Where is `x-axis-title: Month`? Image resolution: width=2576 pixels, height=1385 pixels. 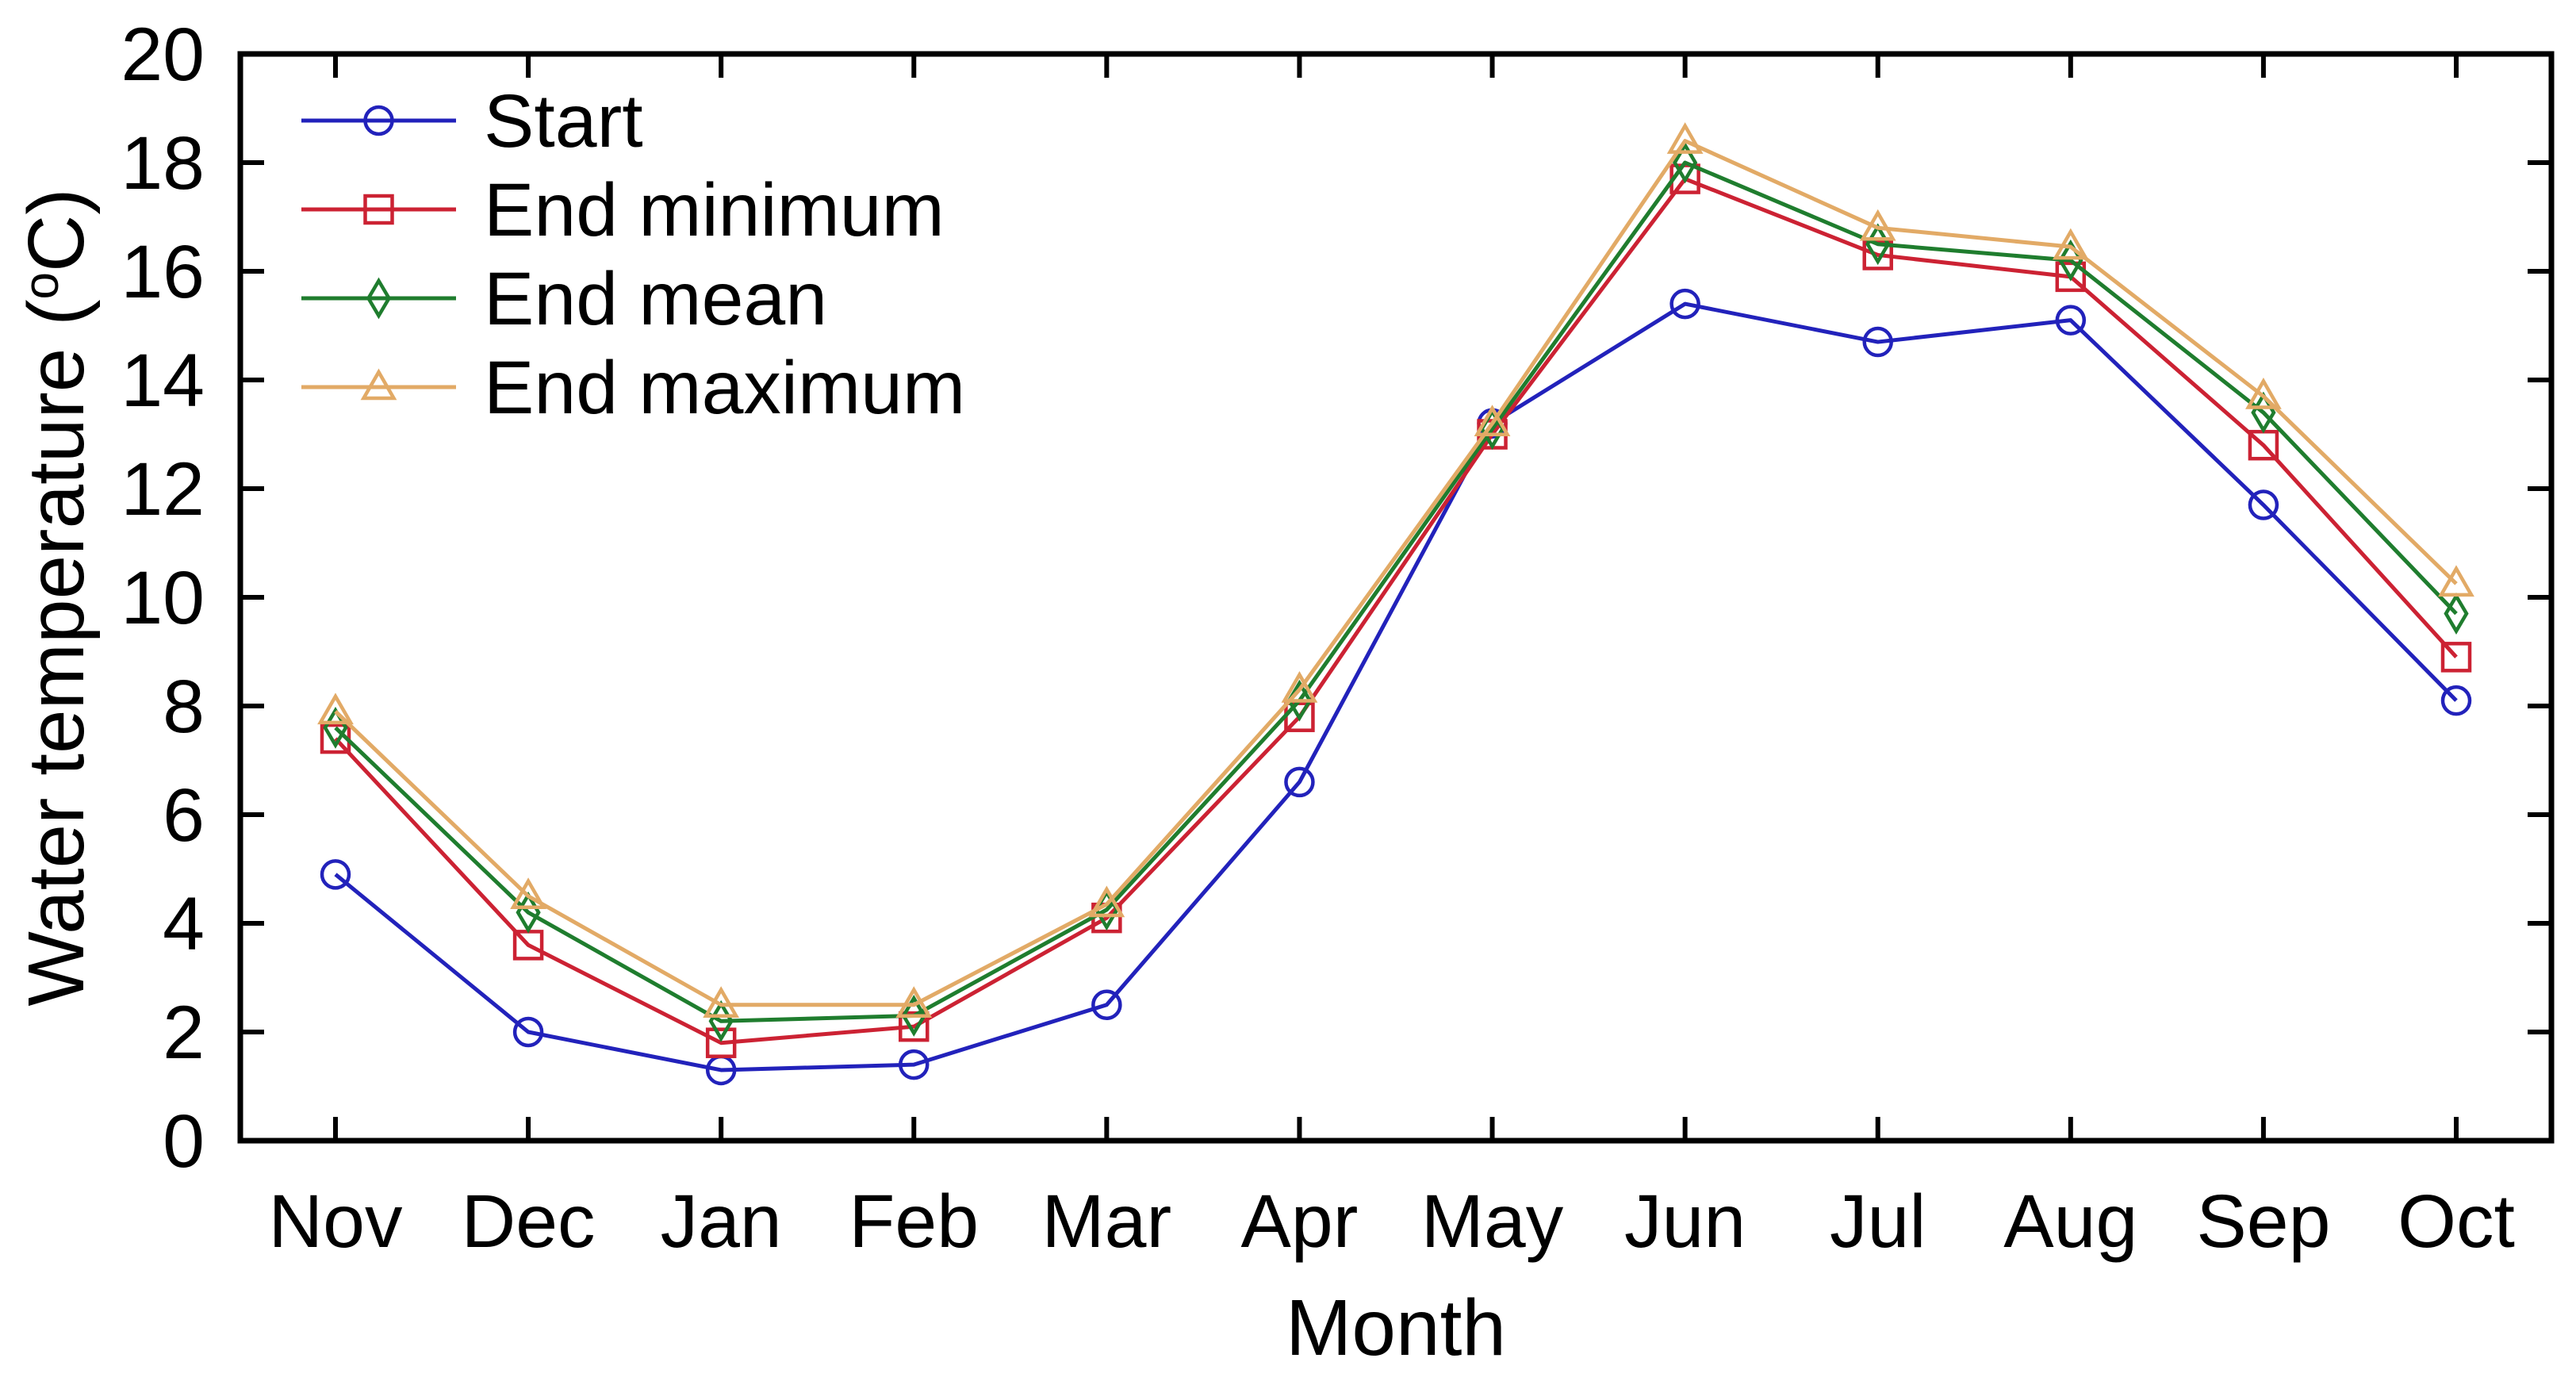 x-axis-title: Month is located at coordinates (1396, 1327).